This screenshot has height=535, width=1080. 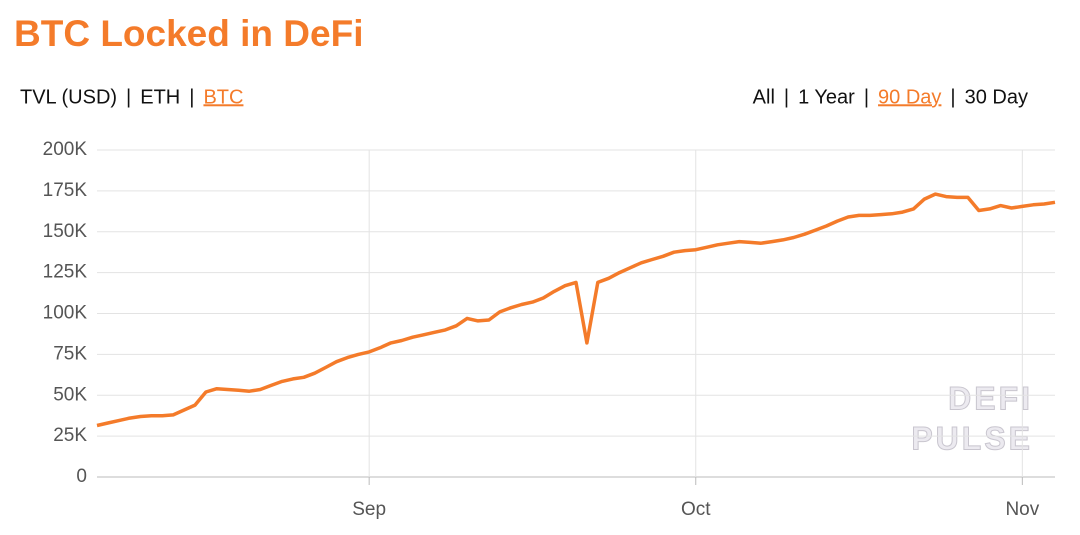 I want to click on y-tick-label: 175K, so click(x=65, y=190).